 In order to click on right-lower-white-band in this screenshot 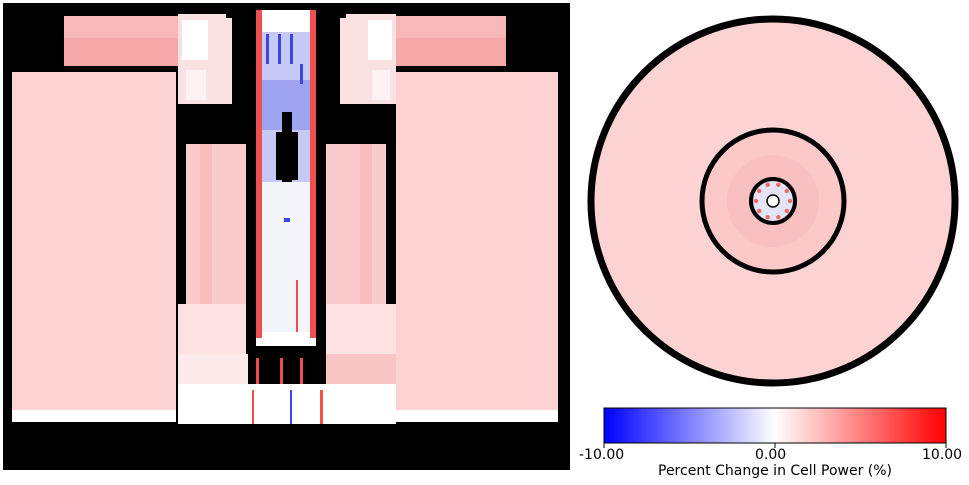, I will do `click(477, 416)`.